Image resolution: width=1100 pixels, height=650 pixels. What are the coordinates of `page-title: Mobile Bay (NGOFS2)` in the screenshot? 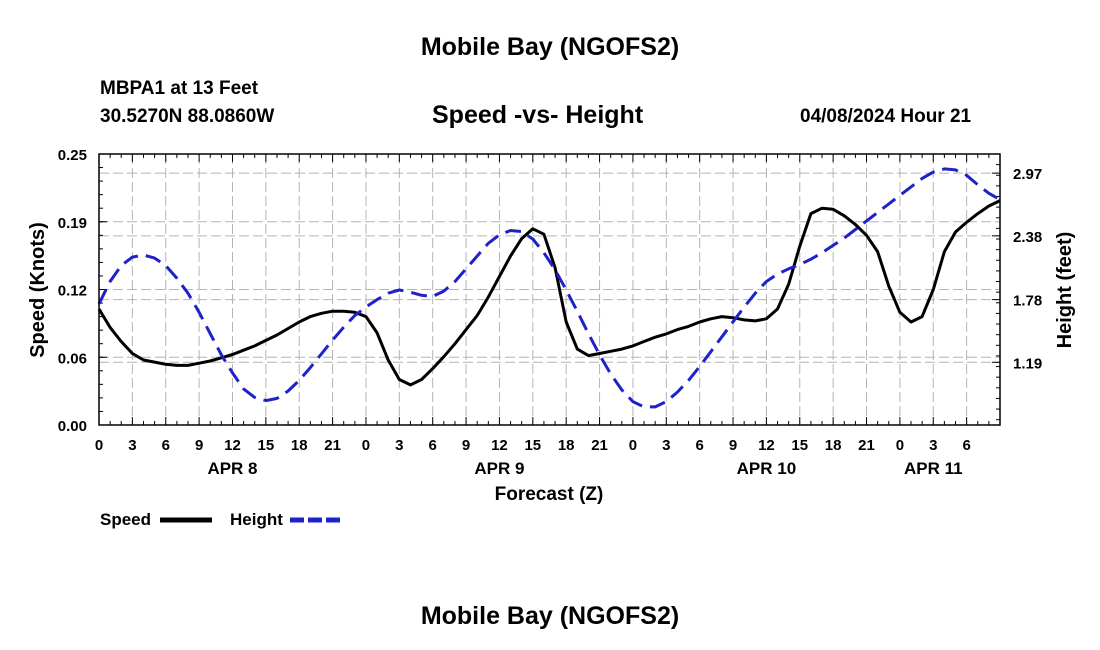 It's located at (550, 47).